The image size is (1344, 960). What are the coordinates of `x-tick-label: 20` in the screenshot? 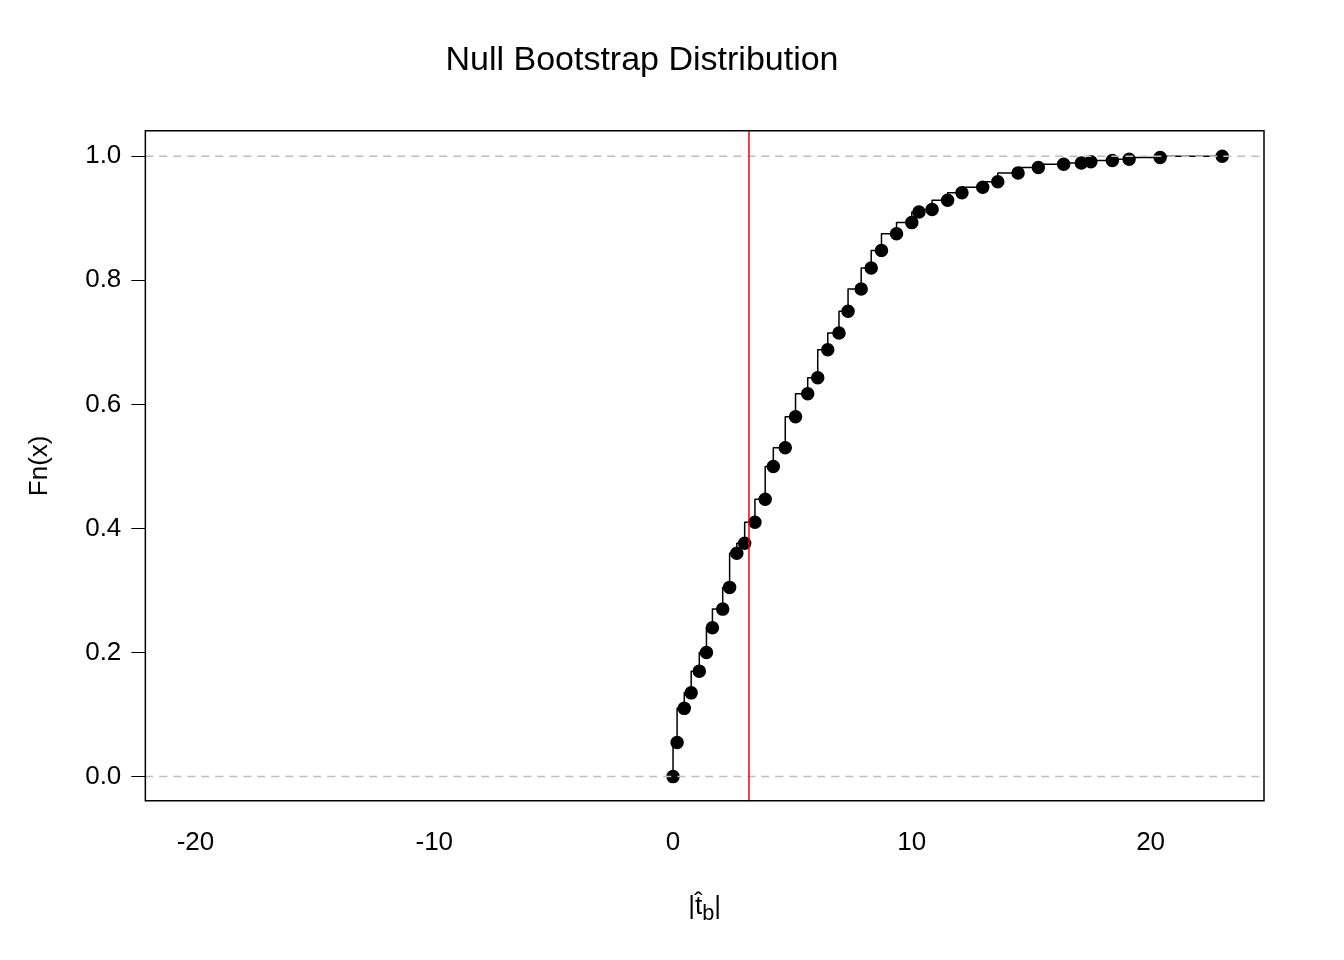 It's located at (1151, 840).